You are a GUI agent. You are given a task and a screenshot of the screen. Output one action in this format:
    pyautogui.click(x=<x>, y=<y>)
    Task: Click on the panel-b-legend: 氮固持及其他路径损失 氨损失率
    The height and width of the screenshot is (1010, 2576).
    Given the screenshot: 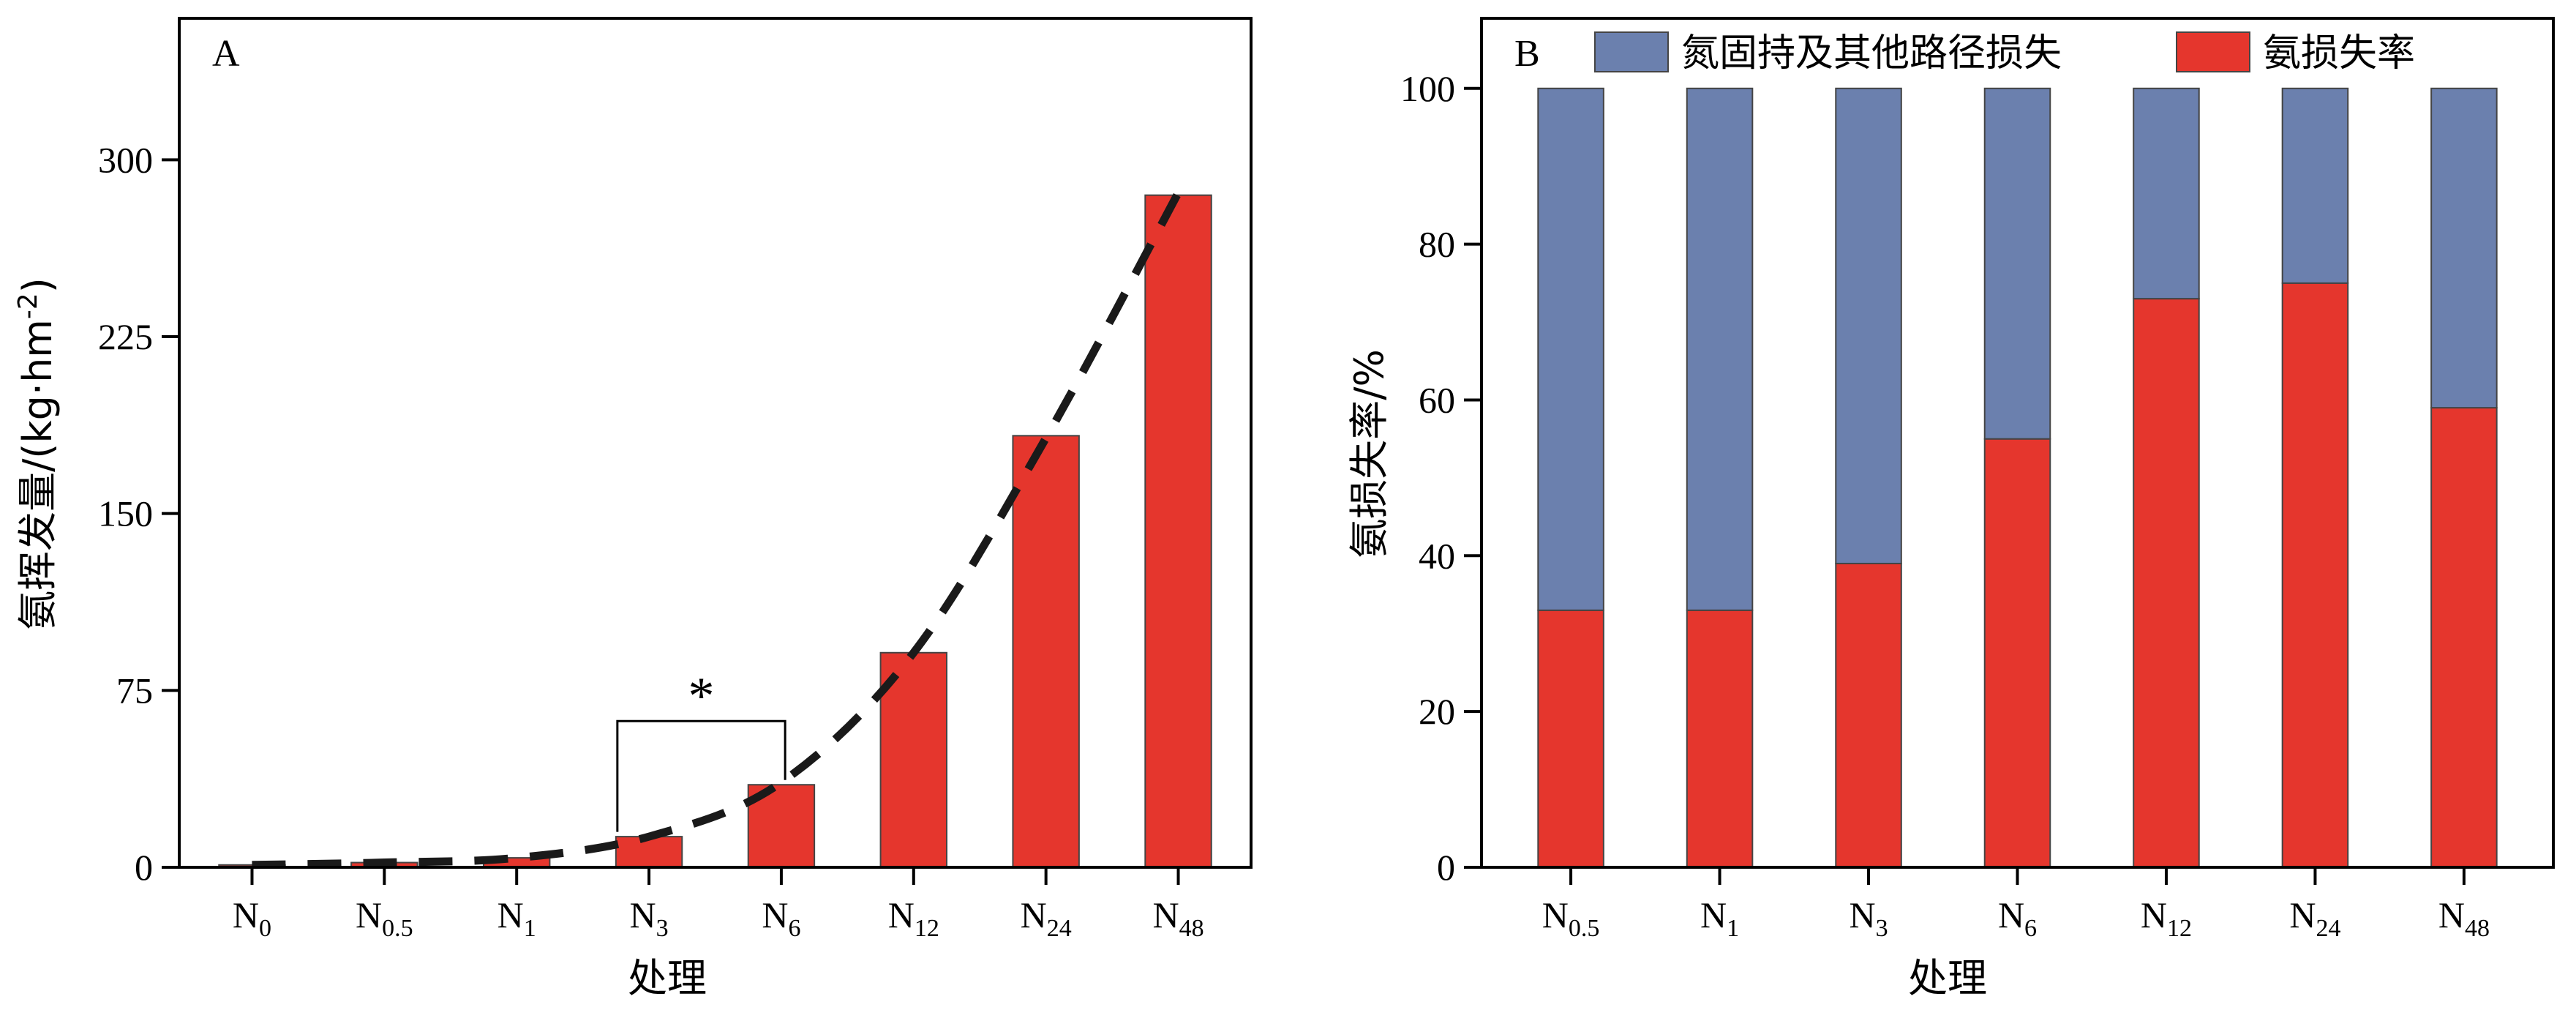 What is the action you would take?
    pyautogui.click(x=2005, y=53)
    